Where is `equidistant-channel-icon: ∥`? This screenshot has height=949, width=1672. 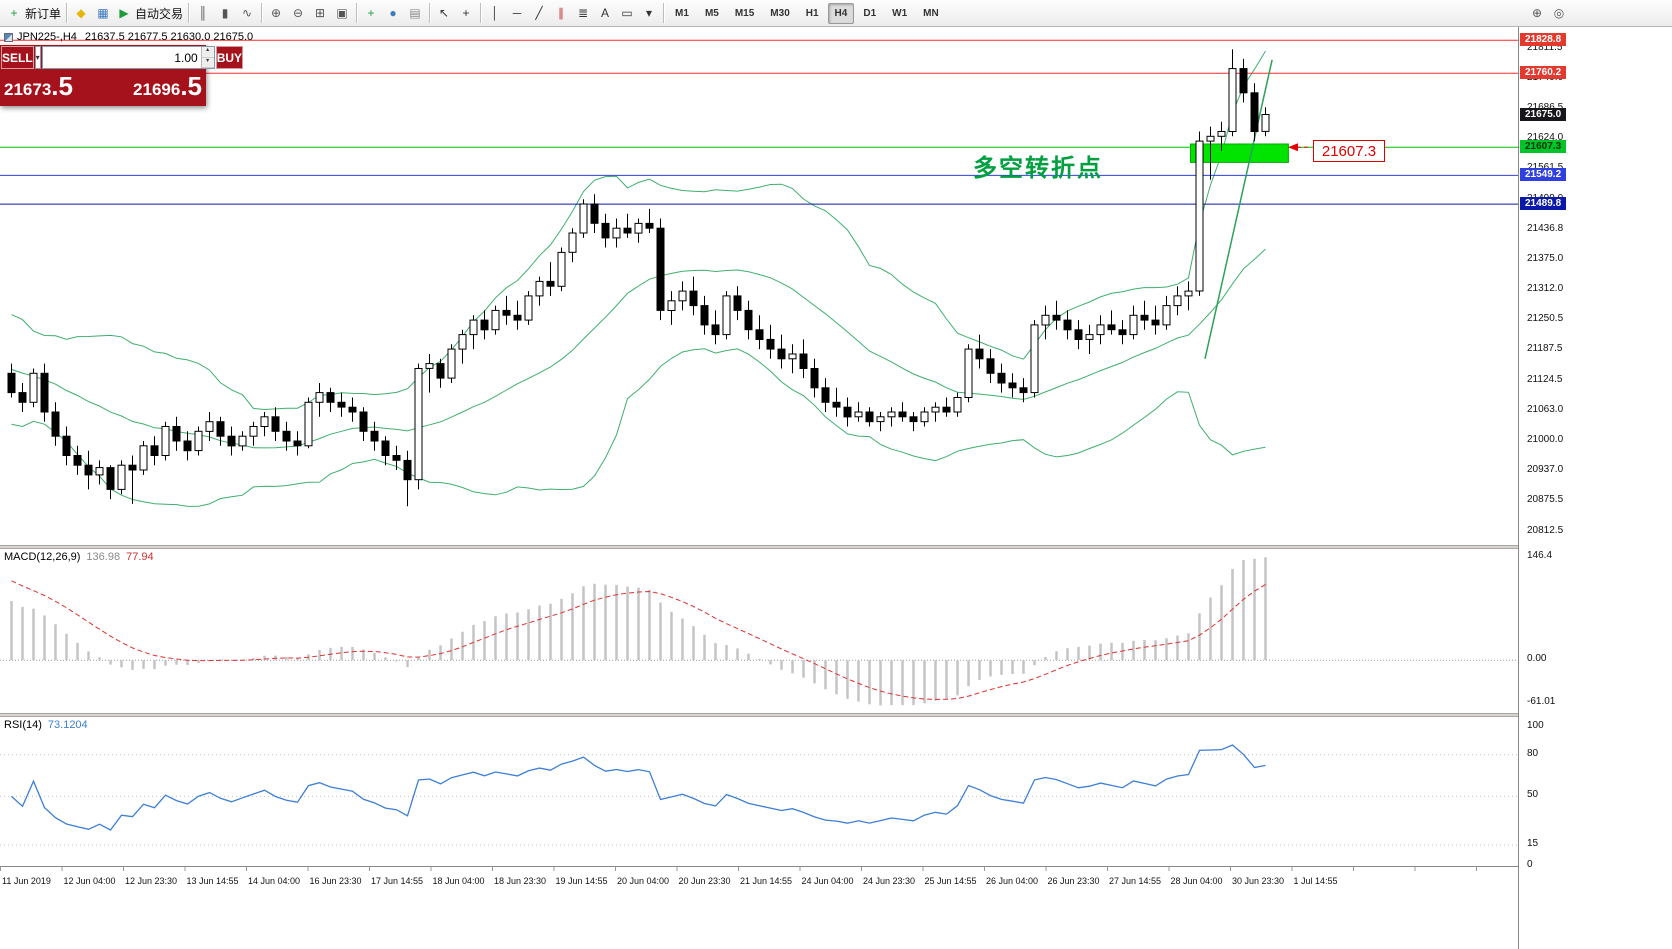 equidistant-channel-icon: ∥ is located at coordinates (561, 13).